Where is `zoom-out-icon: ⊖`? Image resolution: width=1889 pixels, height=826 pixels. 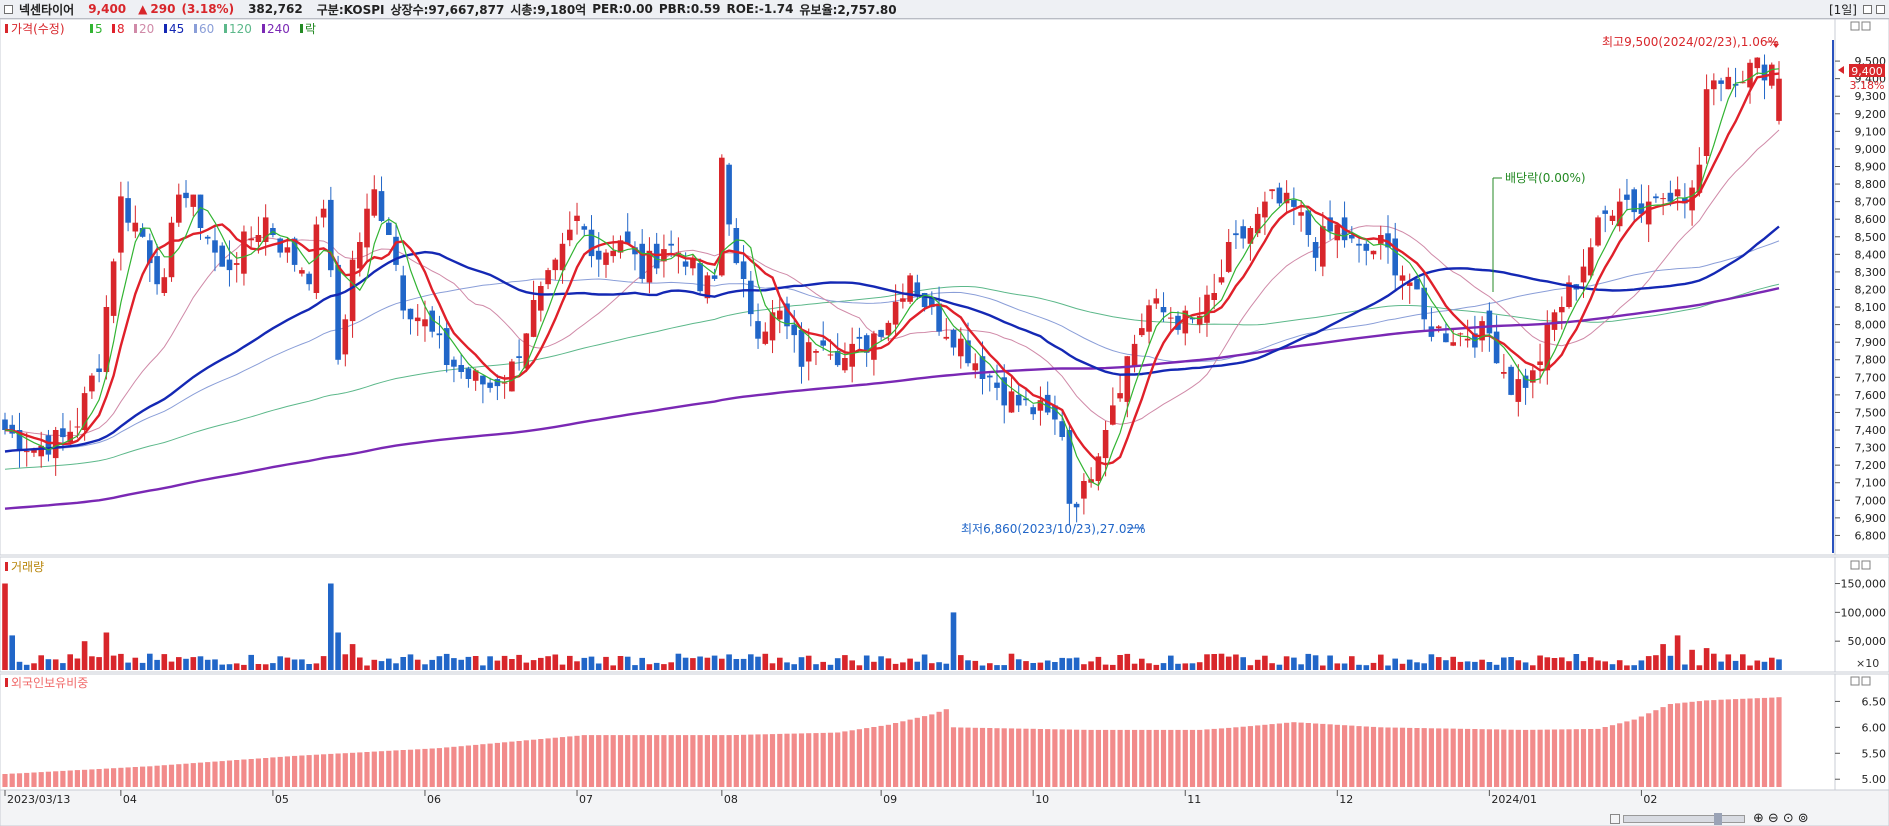 zoom-out-icon: ⊖ is located at coordinates (1773, 818).